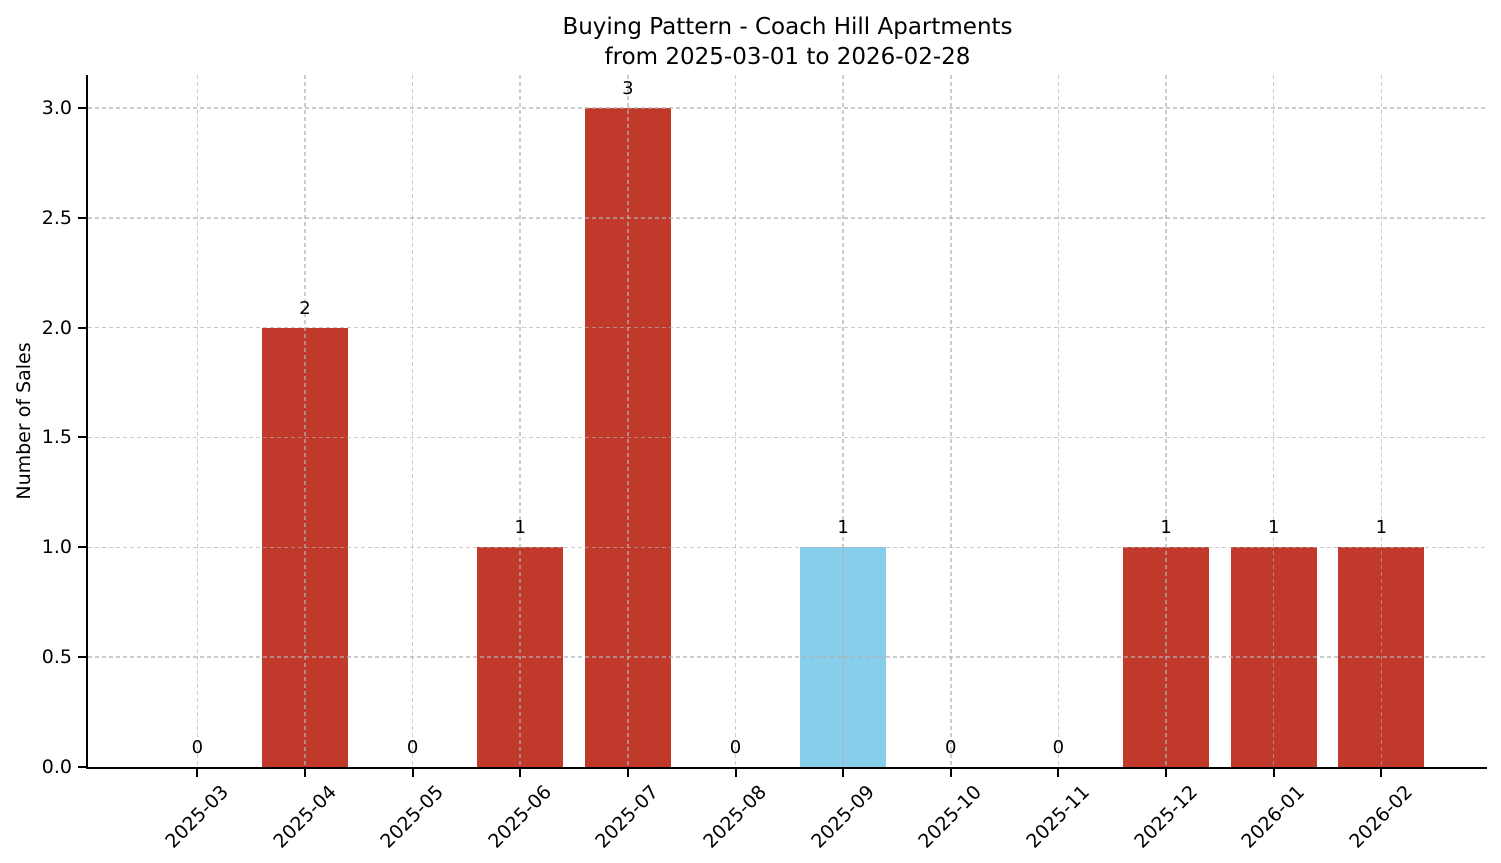  Describe the element at coordinates (843, 817) in the screenshot. I see `x-tick-label: 2025-09` at that location.